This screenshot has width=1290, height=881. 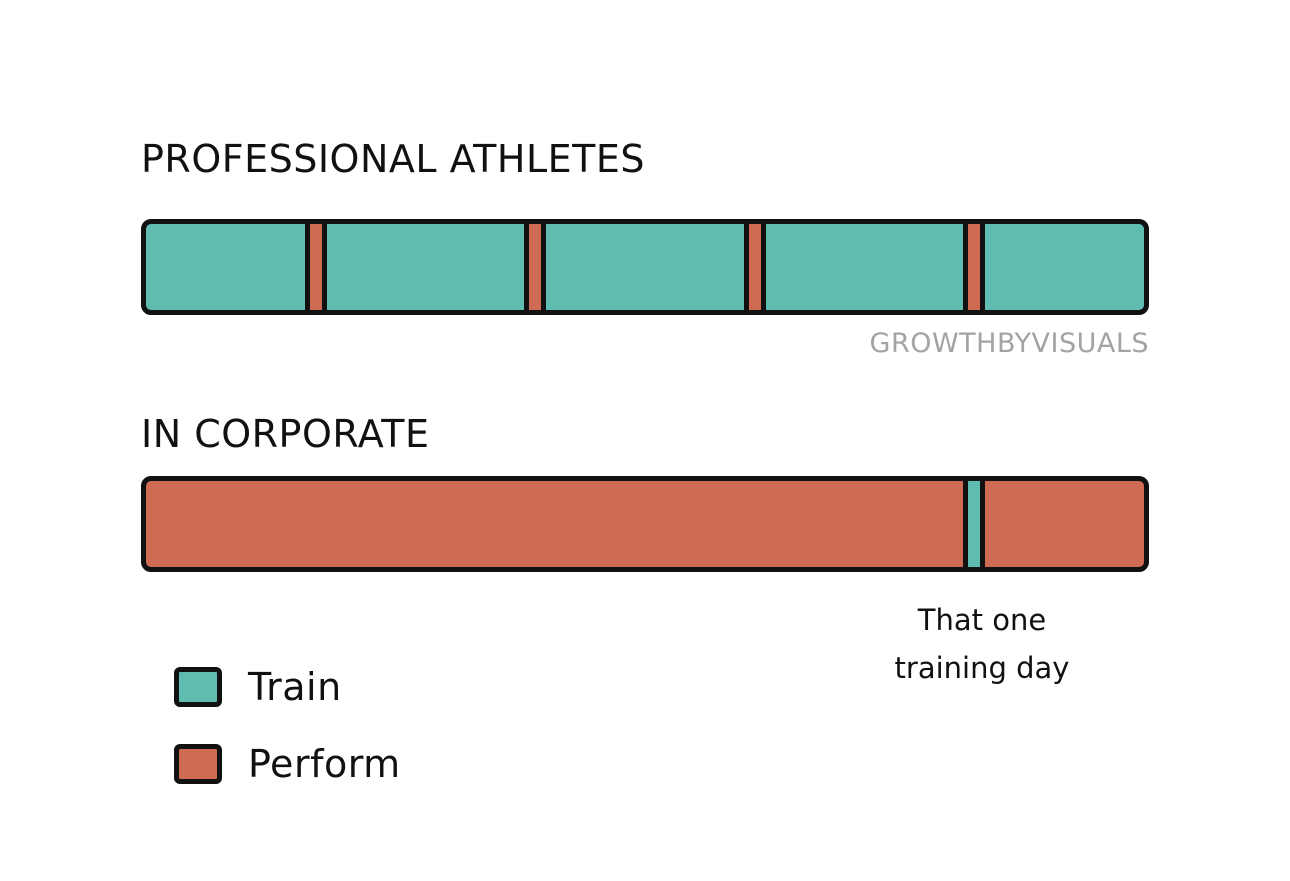 What do you see at coordinates (982, 620) in the screenshot?
I see `annotation-line-1: That one` at bounding box center [982, 620].